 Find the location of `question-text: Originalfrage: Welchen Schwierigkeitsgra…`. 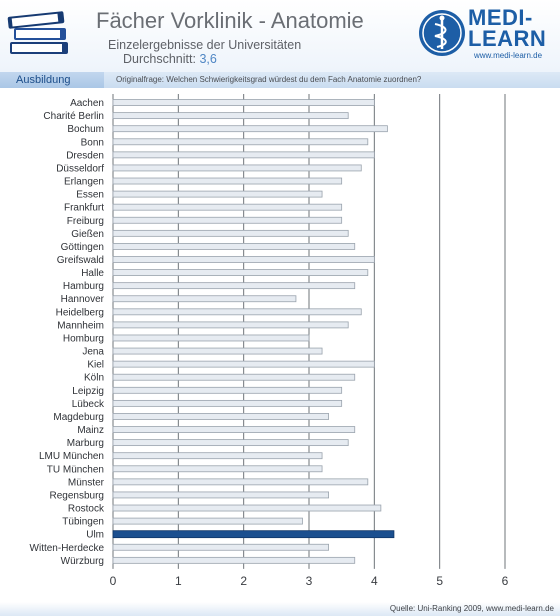

question-text: Originalfrage: Welchen Schwierigkeitsgra… is located at coordinates (269, 79).